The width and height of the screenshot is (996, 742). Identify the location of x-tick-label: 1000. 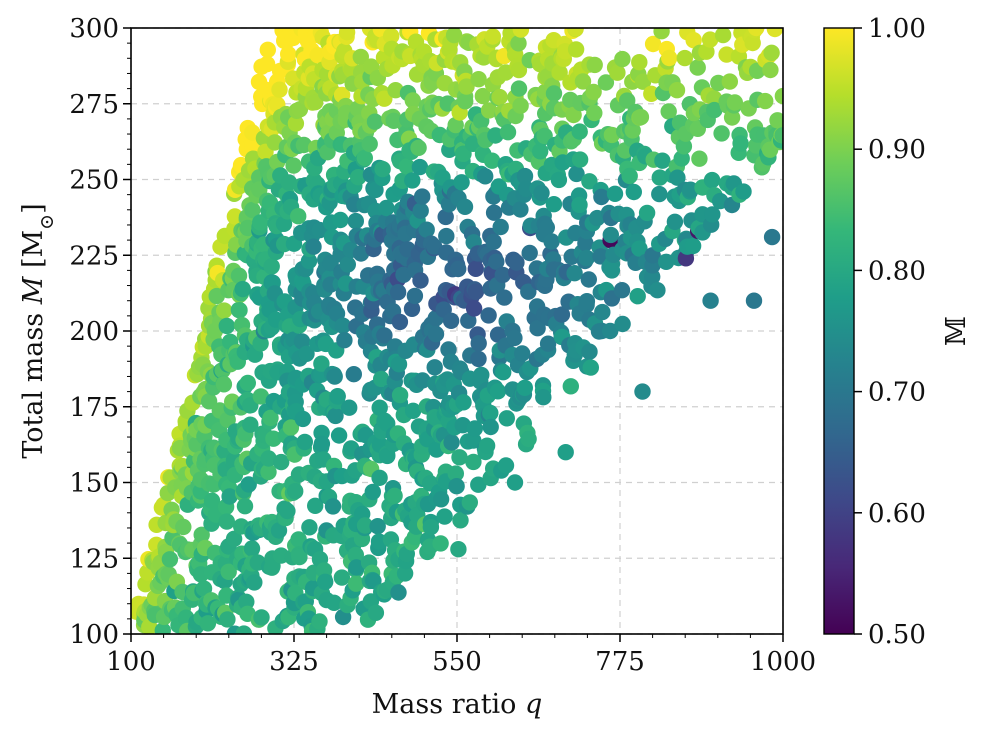
(783, 662).